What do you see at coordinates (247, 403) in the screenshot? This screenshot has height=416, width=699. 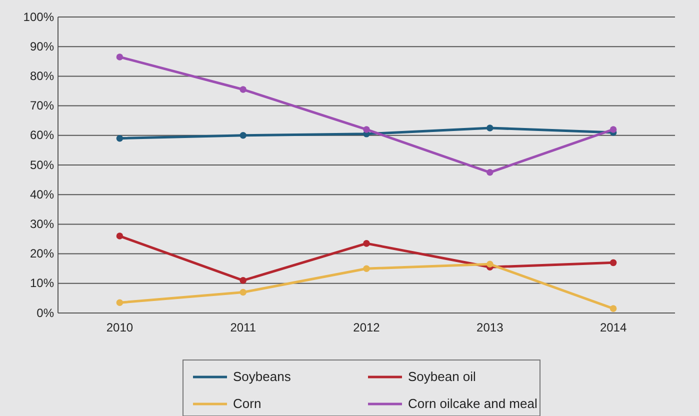 I see `legend-label: Corn` at bounding box center [247, 403].